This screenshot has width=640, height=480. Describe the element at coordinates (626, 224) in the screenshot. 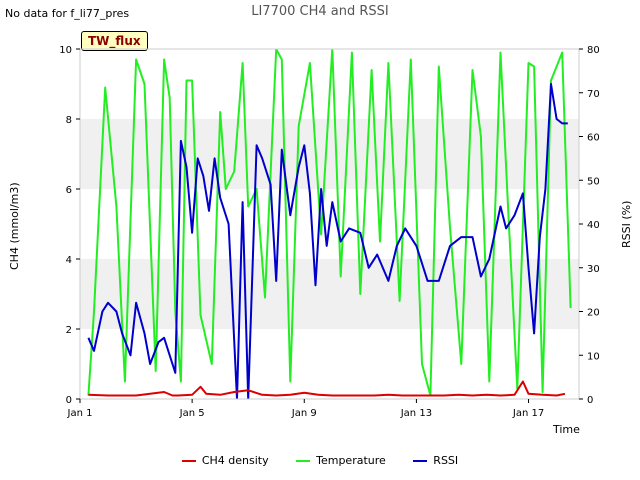

I see `y2-axis-label: RSSI (%)` at that location.